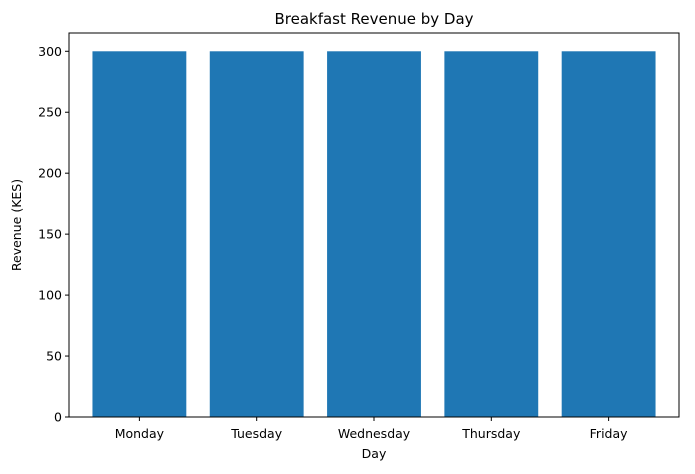 This screenshot has height=474, width=695. I want to click on chart-title: Breakfast Revenue by Day, so click(373, 19).